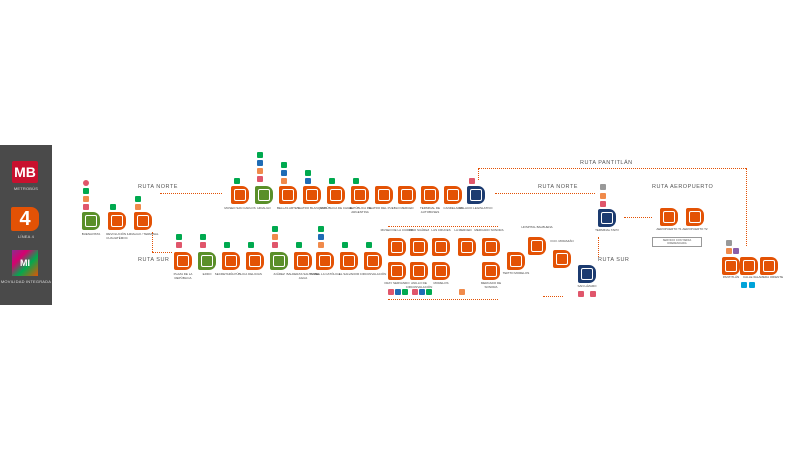 This screenshot has width=800, height=450. I want to click on route-pantitlan-label: RUTA PANTITLÁN, so click(606, 163).